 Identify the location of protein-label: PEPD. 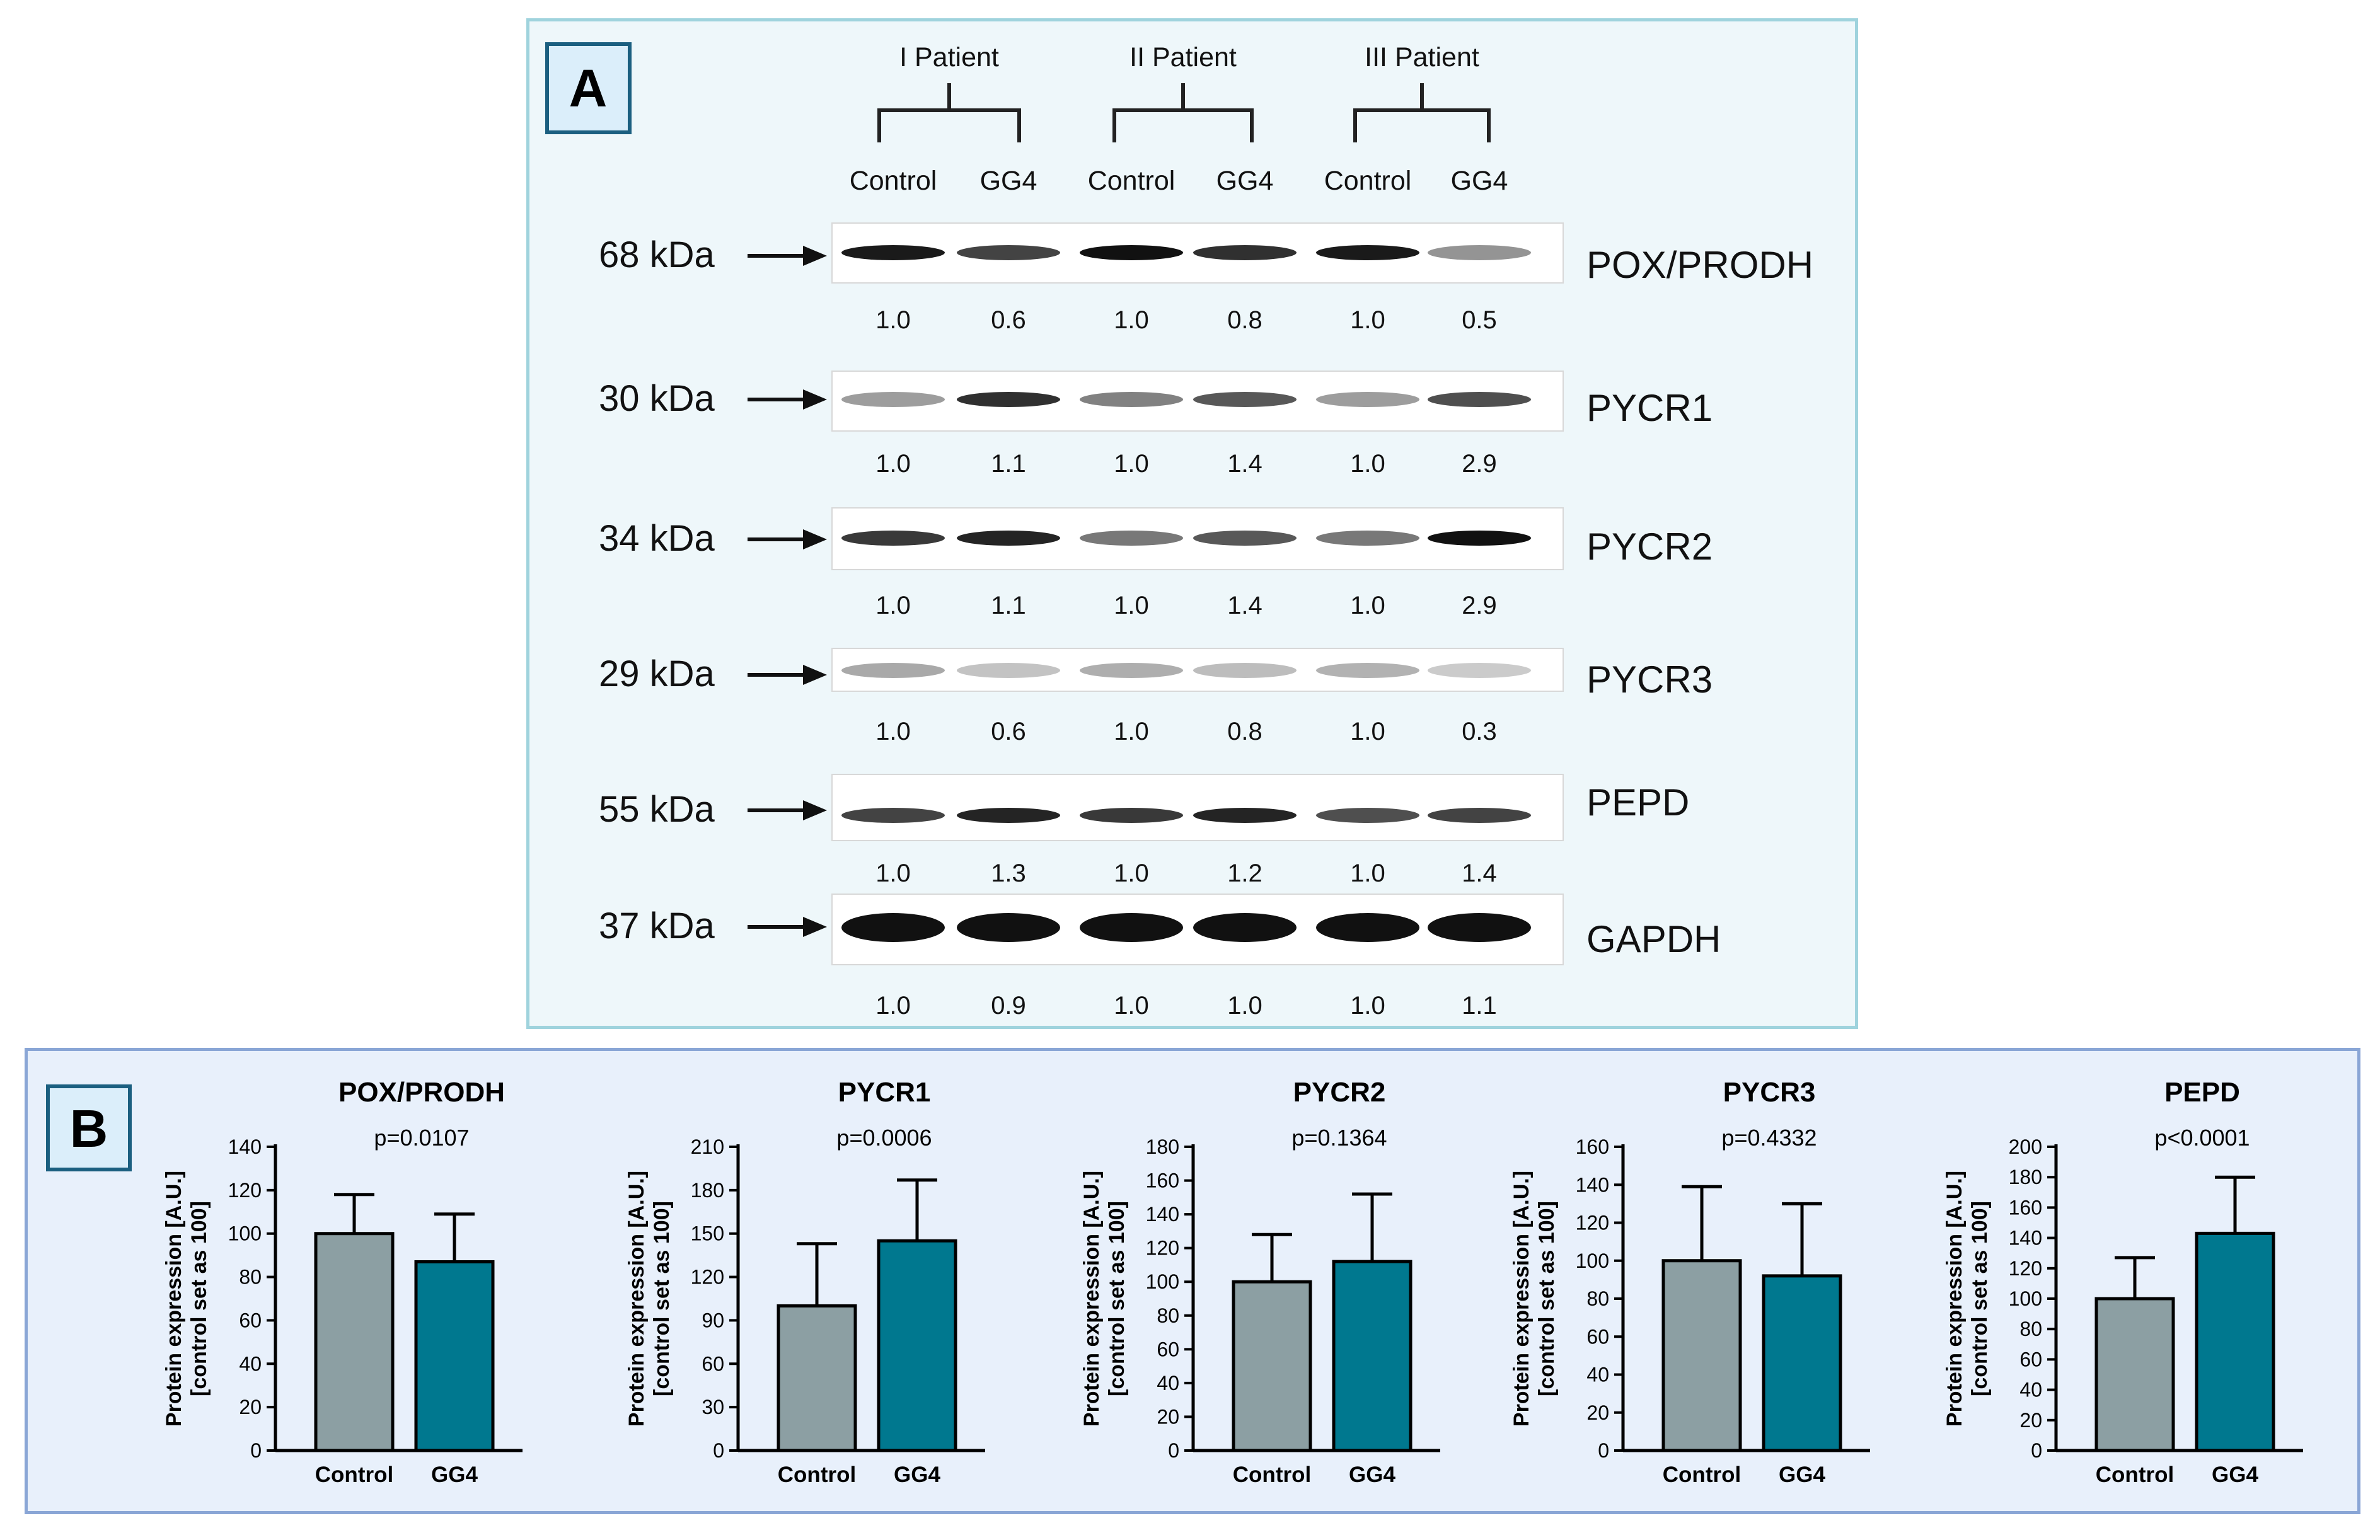
(1637, 802).